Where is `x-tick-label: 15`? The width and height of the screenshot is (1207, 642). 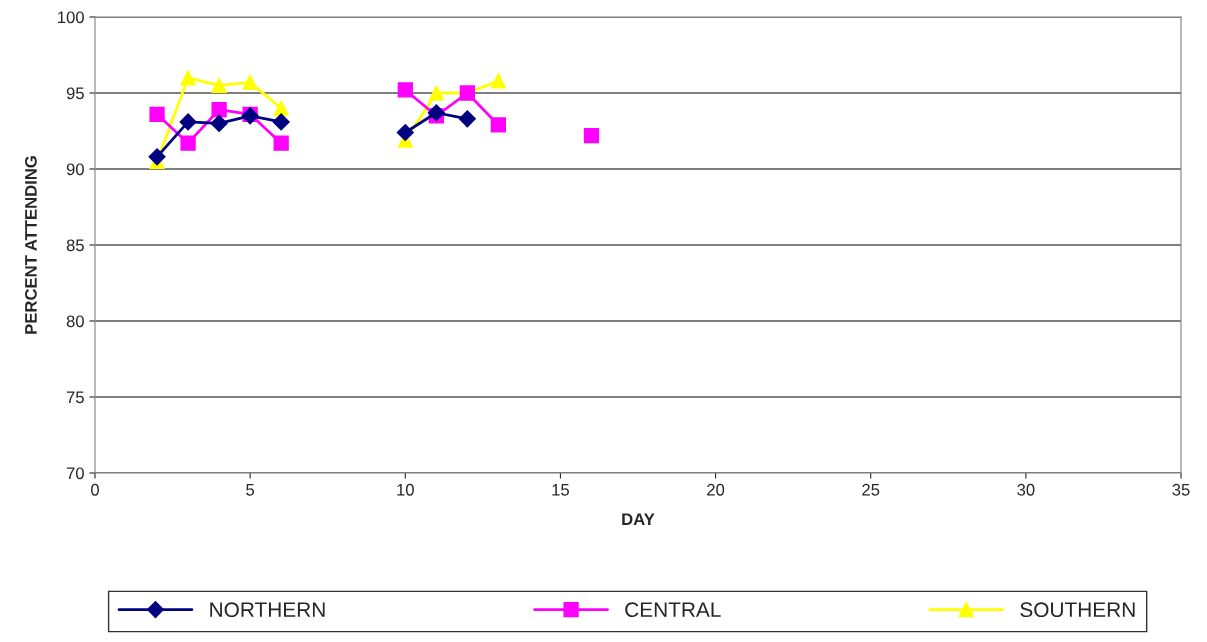
x-tick-label: 15 is located at coordinates (560, 490).